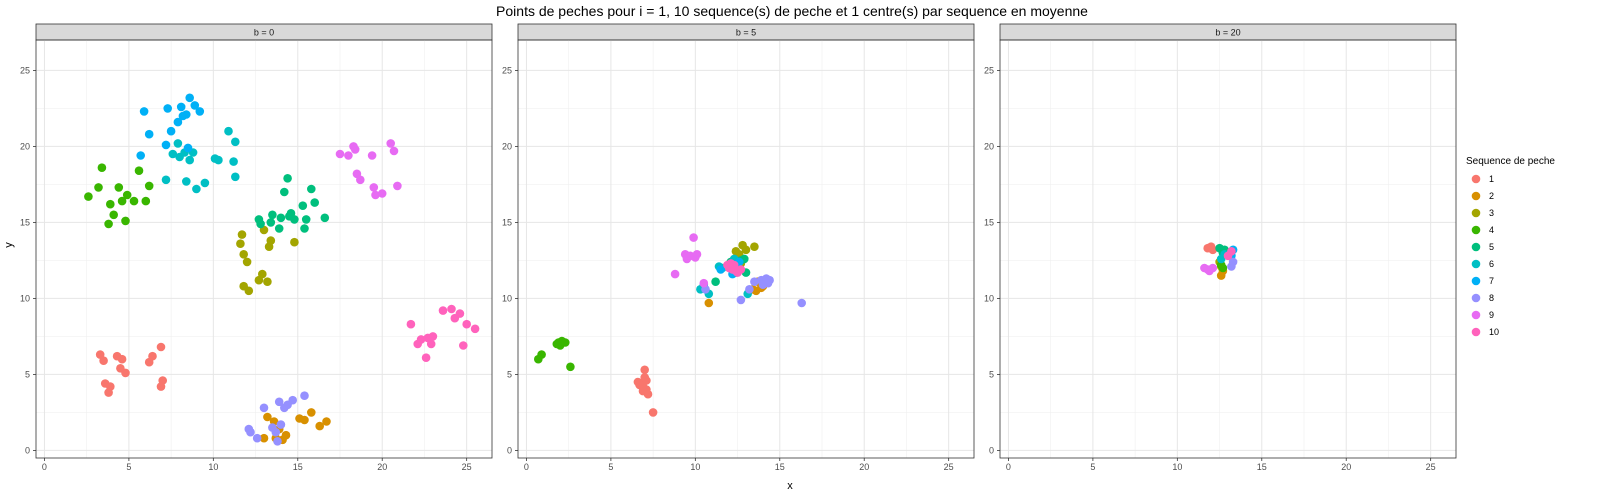  What do you see at coordinates (1491, 281) in the screenshot?
I see `legend-label: 7` at bounding box center [1491, 281].